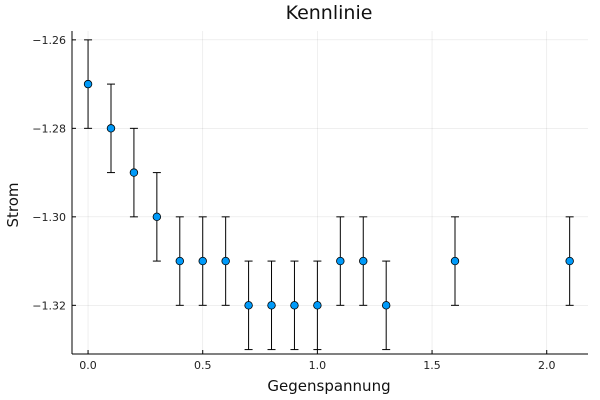 This screenshot has height=400, width=600. What do you see at coordinates (49, 40) in the screenshot?
I see `y-tick-label: −1.26` at bounding box center [49, 40].